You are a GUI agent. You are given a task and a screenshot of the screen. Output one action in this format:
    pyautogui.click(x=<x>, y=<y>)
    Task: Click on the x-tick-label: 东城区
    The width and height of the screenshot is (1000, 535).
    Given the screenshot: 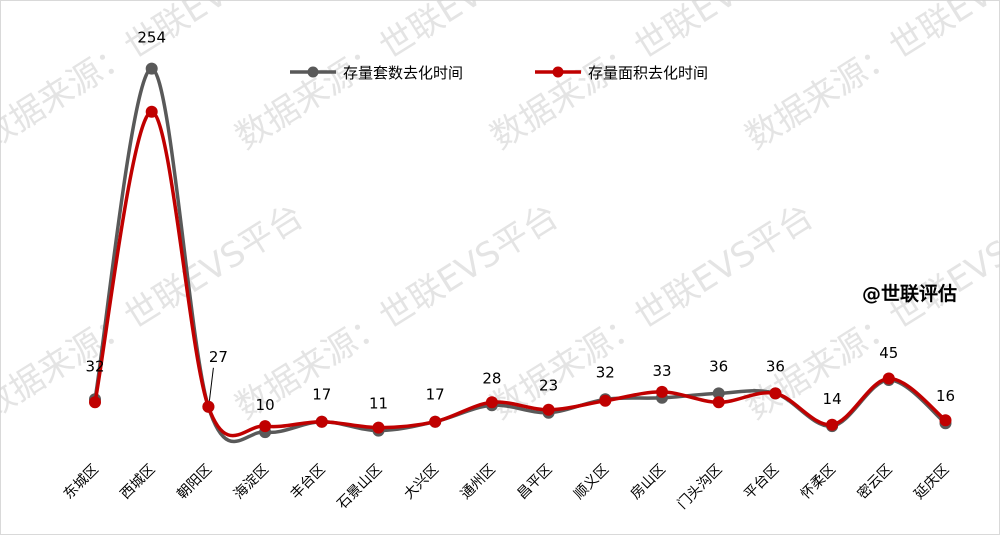 What is the action you would take?
    pyautogui.click(x=81, y=482)
    